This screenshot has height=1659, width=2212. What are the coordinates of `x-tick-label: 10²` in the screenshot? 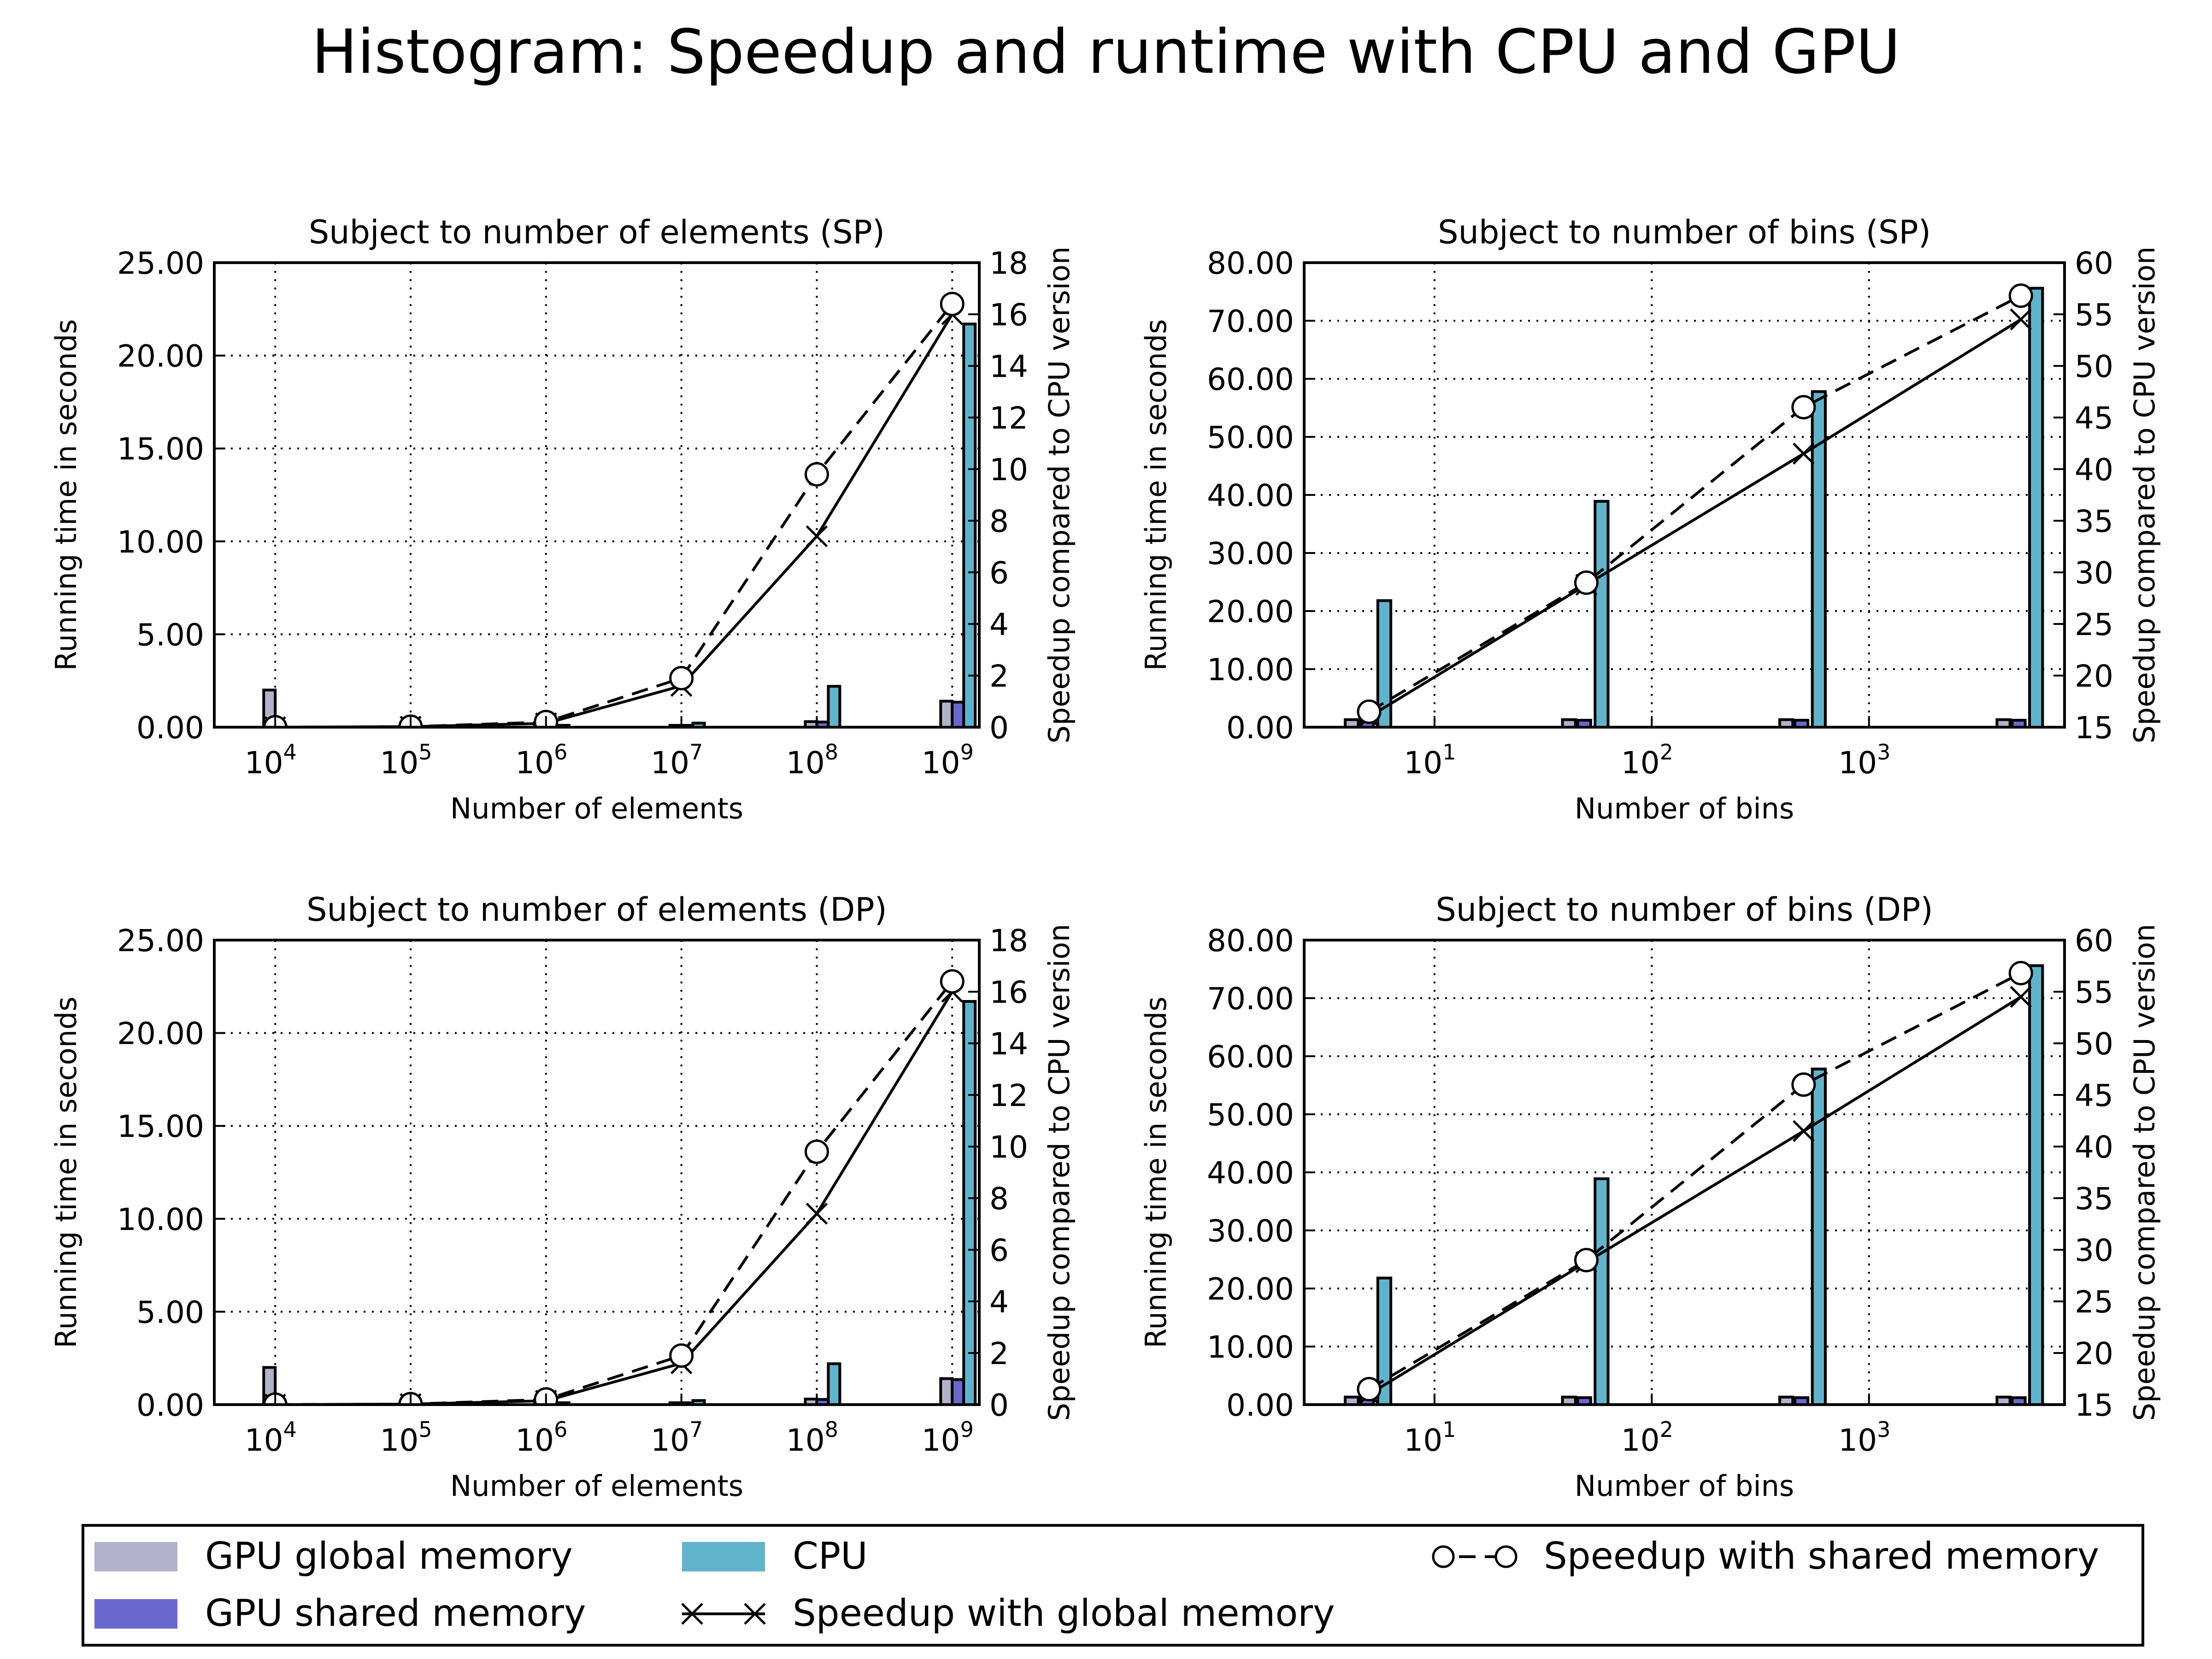 It's located at (1647, 1437).